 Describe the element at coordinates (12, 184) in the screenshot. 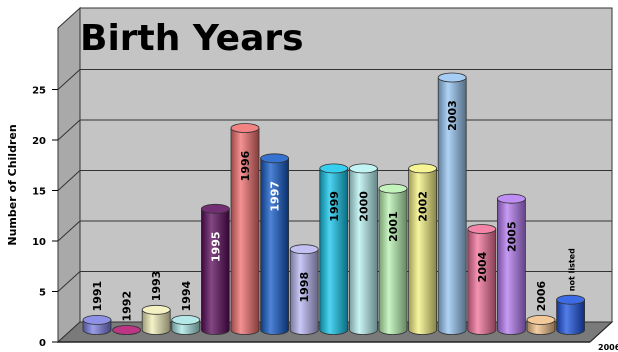

I see `y-axis-label: Number of Children` at that location.